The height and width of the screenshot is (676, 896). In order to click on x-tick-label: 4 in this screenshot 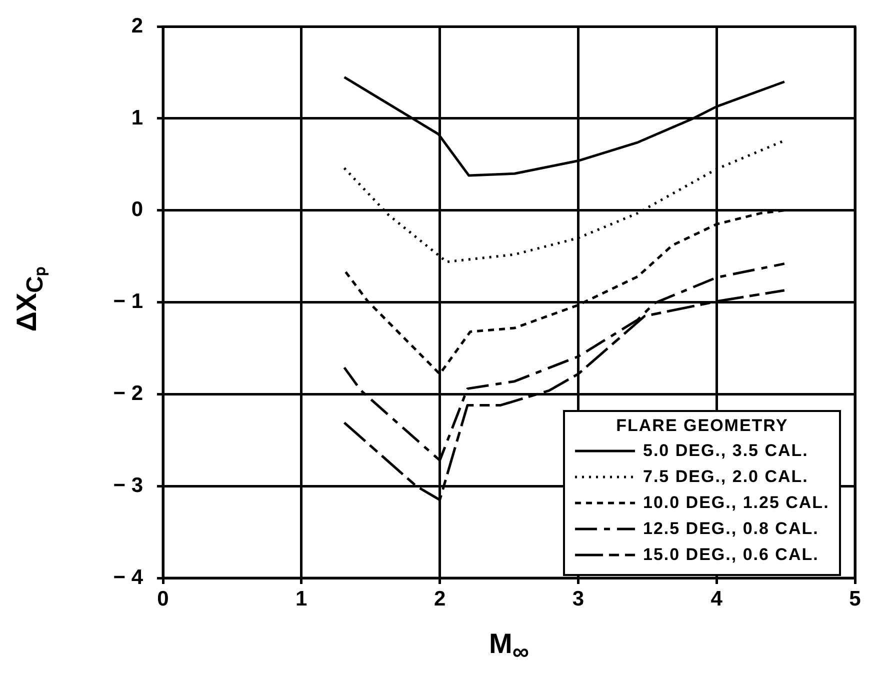, I will do `click(716, 598)`.